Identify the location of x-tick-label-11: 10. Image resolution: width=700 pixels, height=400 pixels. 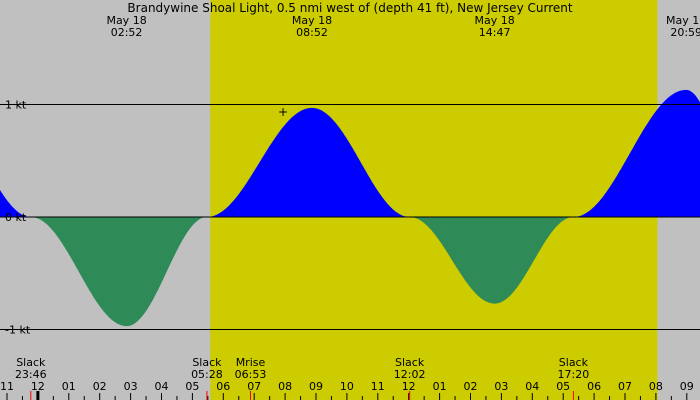
(347, 386).